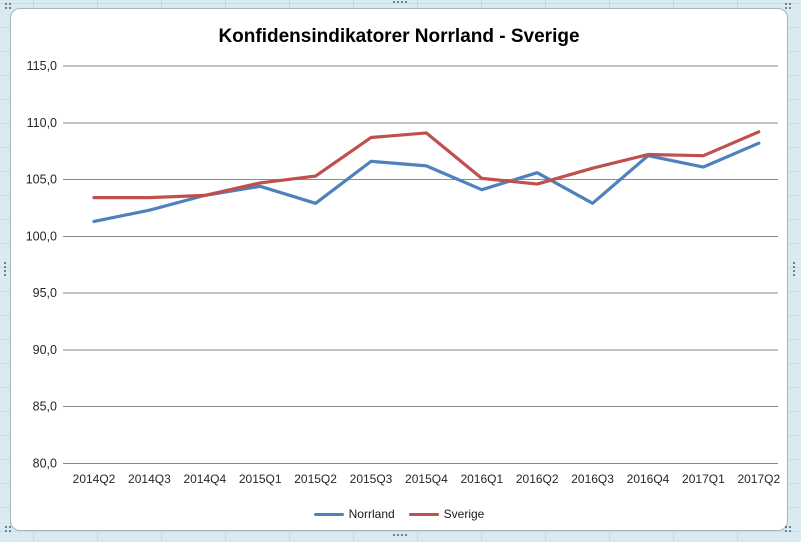  What do you see at coordinates (399, 36) in the screenshot?
I see `chart-title: Konfidensindikatorer Norrland - Sverige` at bounding box center [399, 36].